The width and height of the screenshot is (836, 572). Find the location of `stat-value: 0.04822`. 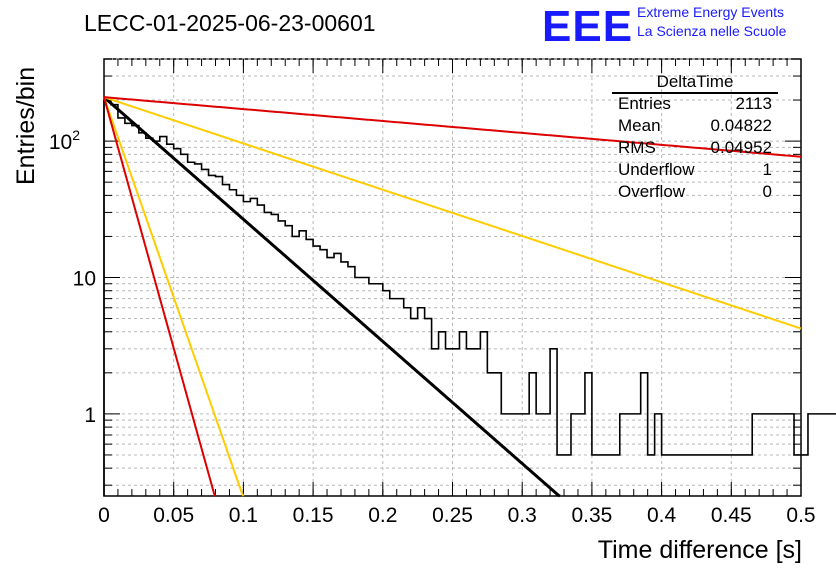

stat-value: 0.04822 is located at coordinates (741, 125).